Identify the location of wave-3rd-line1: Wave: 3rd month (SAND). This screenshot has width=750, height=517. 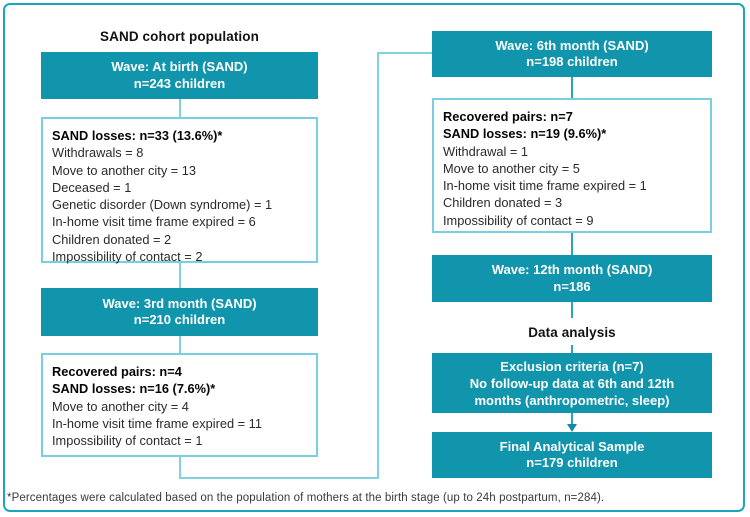
(179, 303).